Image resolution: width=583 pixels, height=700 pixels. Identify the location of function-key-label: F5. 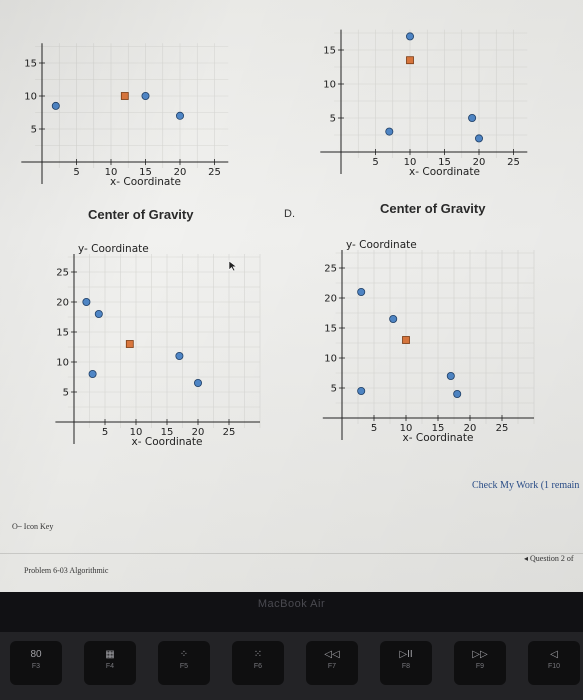
(184, 666).